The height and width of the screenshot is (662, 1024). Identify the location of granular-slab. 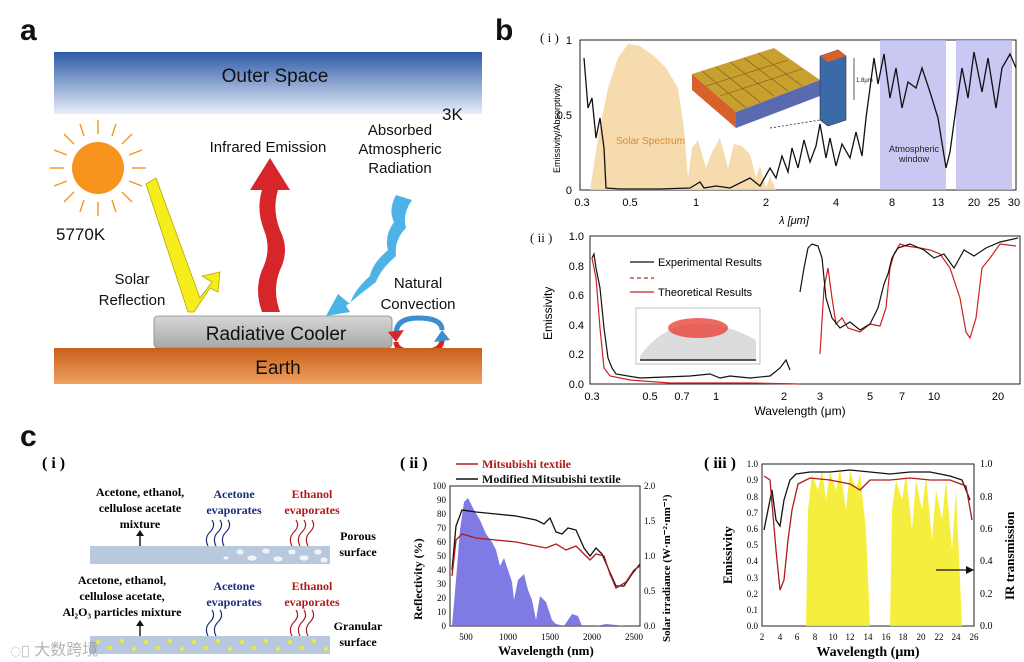
(210, 645).